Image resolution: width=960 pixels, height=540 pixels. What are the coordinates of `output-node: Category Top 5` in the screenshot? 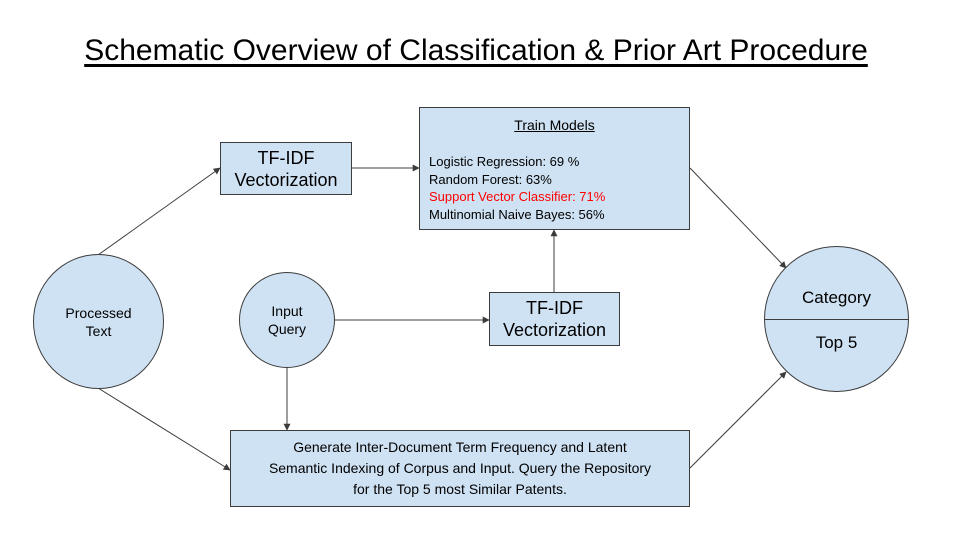 It's located at (836, 319).